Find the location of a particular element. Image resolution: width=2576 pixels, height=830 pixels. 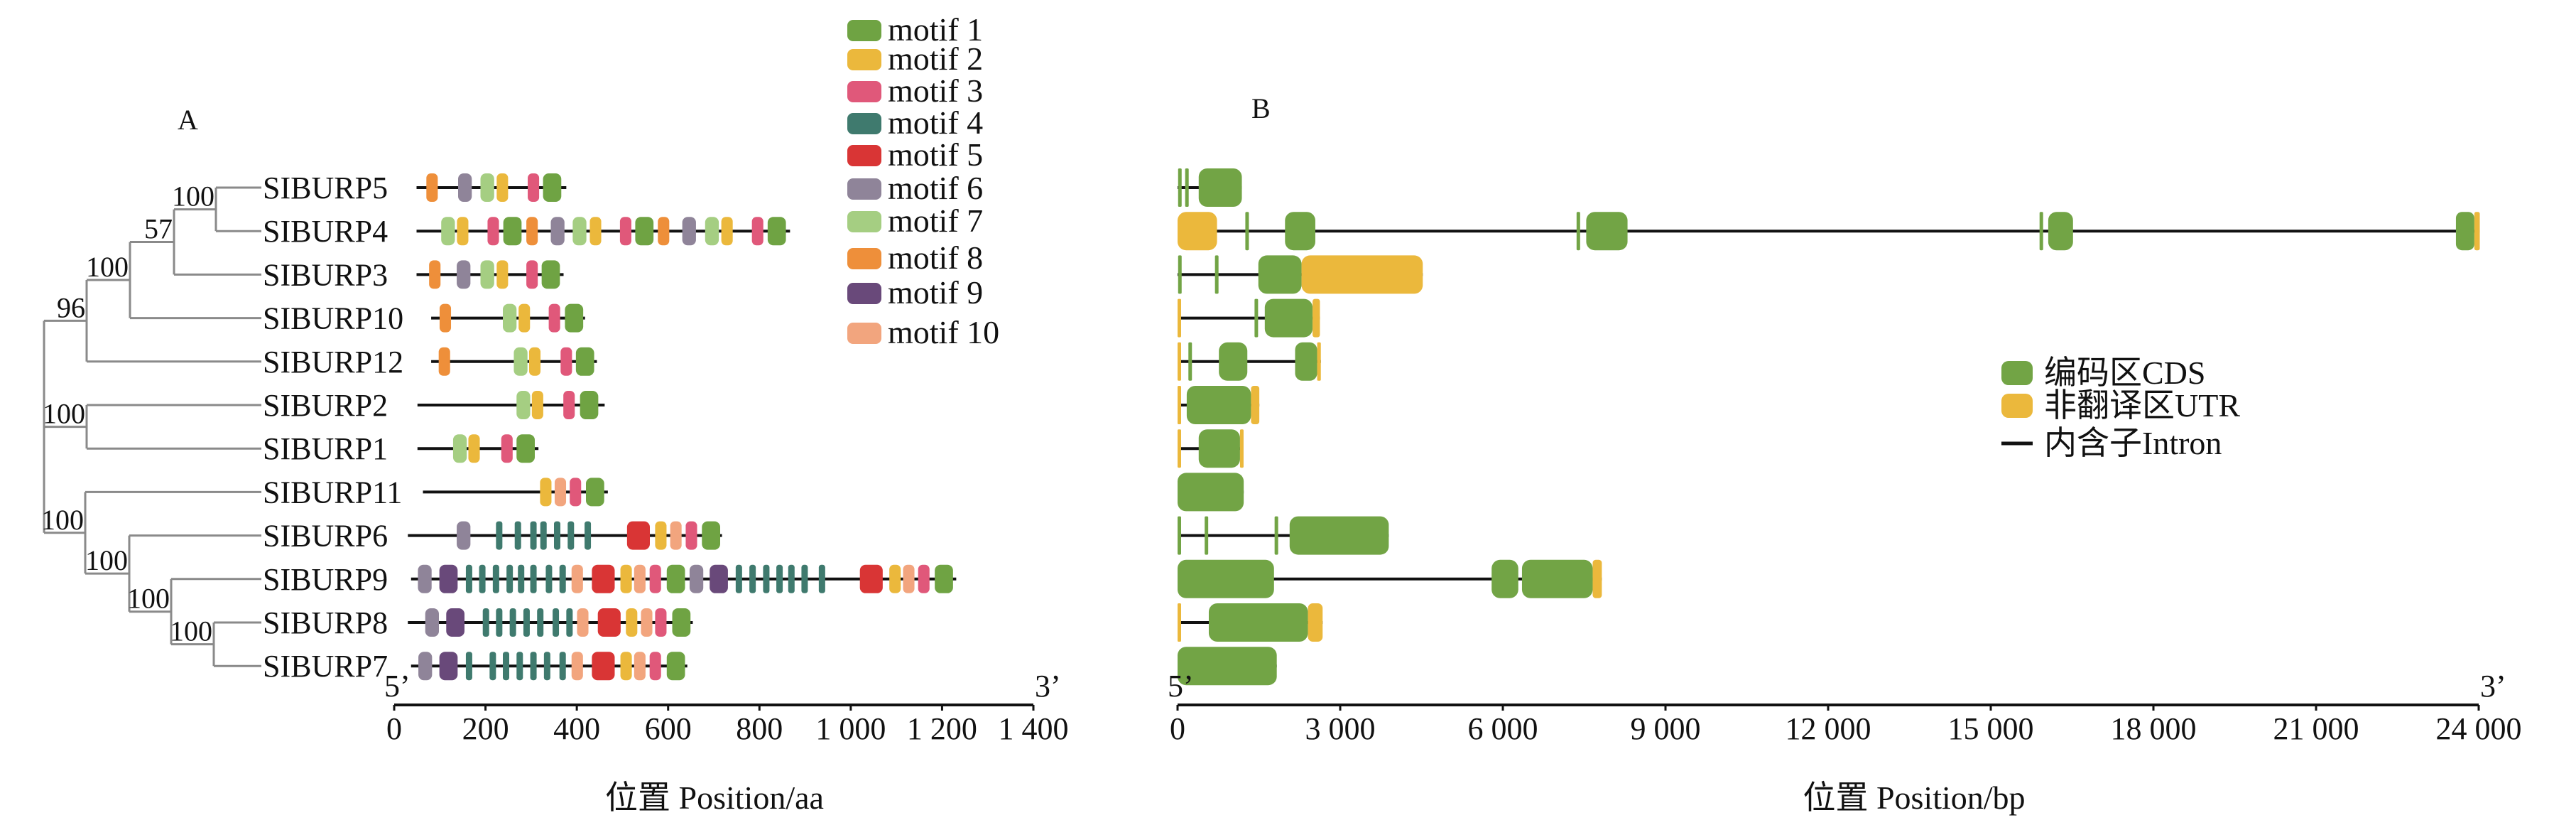

utr-swatch is located at coordinates (2017, 406).